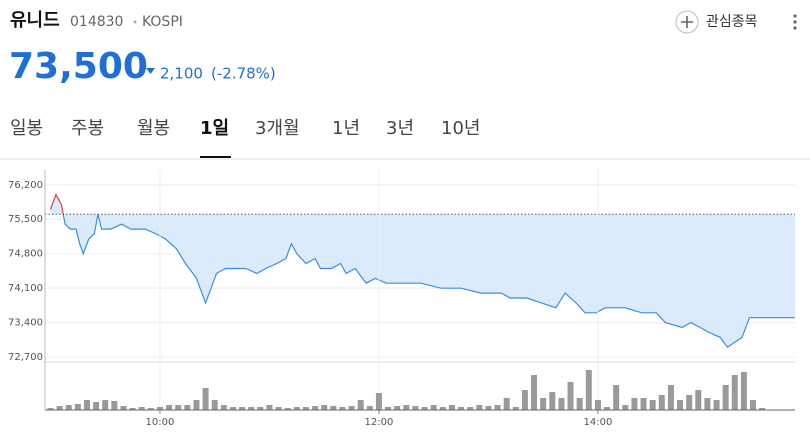  What do you see at coordinates (135, 22) in the screenshot?
I see `separator-dot` at bounding box center [135, 22].